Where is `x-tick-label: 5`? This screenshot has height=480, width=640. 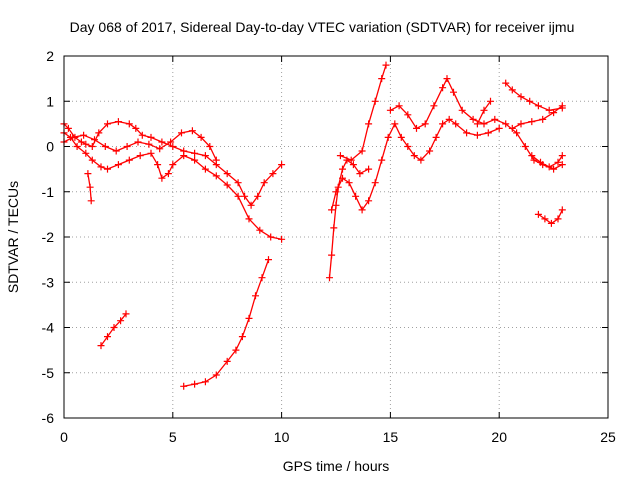 x-tick-label: 5 is located at coordinates (173, 437).